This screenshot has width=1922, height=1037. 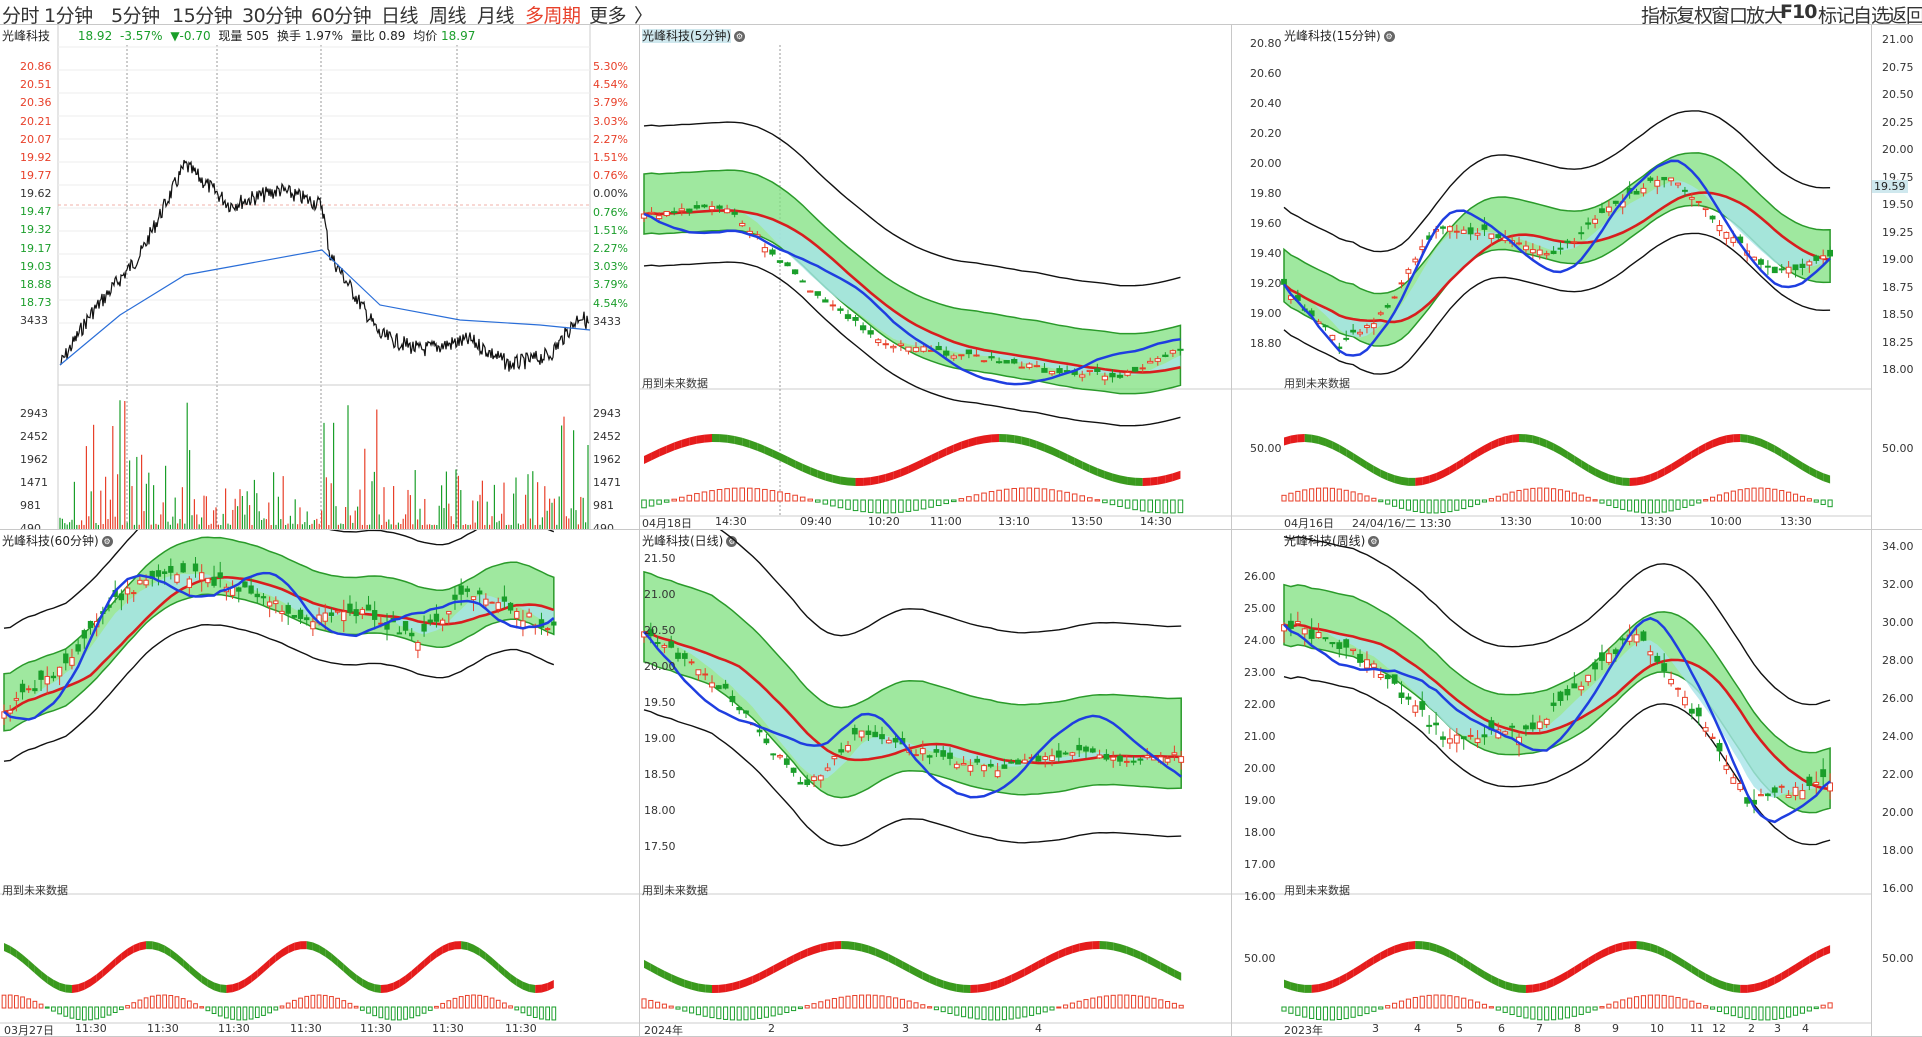 I want to click on axis-label: 4.54%, so click(x=610, y=303).